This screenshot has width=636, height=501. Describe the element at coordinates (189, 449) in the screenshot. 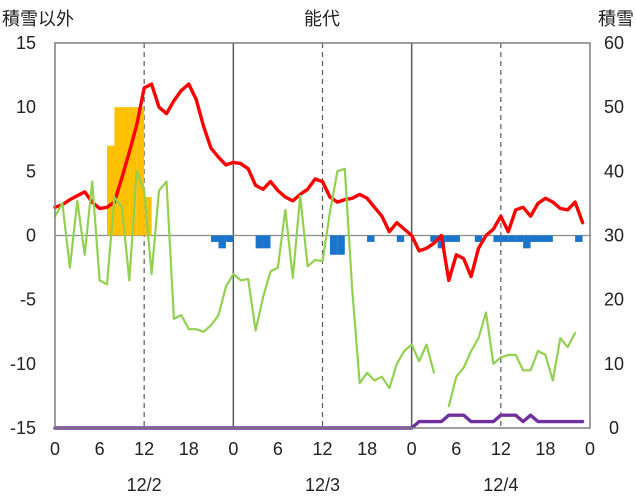

I see `x-tick-label-3: 18` at that location.